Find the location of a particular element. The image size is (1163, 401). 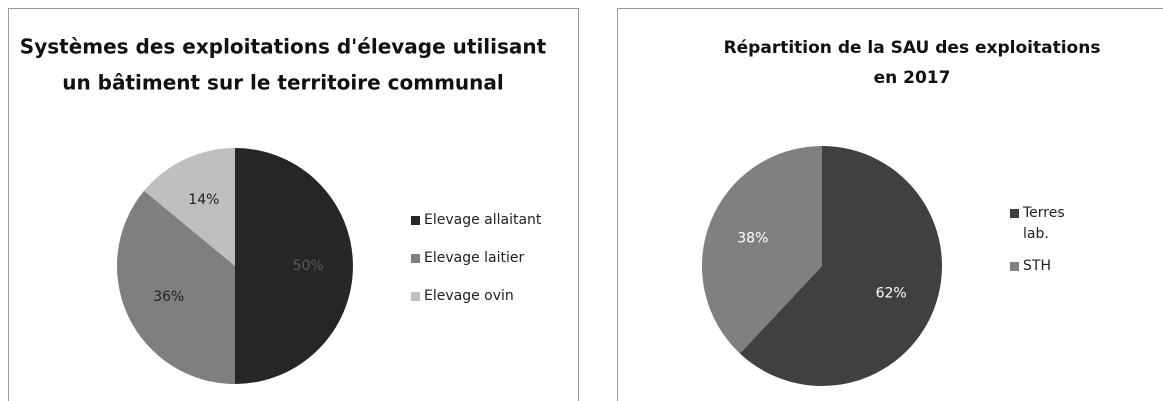

legend-entry: Elevage allaitant is located at coordinates (483, 220).